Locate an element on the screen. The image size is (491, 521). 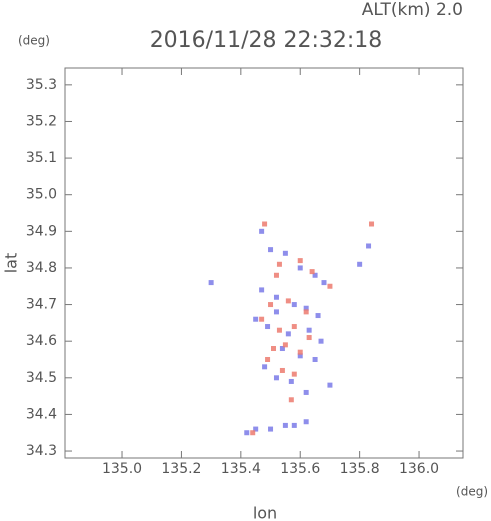
y-tick-label: 34.9 is located at coordinates (41, 231).